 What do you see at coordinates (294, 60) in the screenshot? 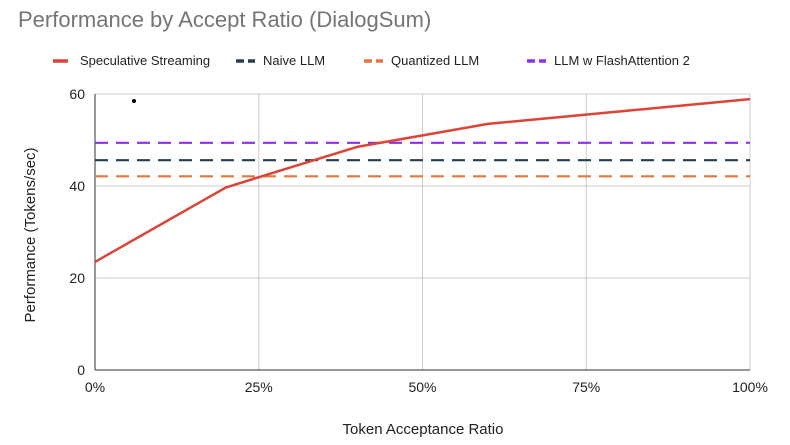
I see `legend-label-naive-llm: Naive LLM` at bounding box center [294, 60].